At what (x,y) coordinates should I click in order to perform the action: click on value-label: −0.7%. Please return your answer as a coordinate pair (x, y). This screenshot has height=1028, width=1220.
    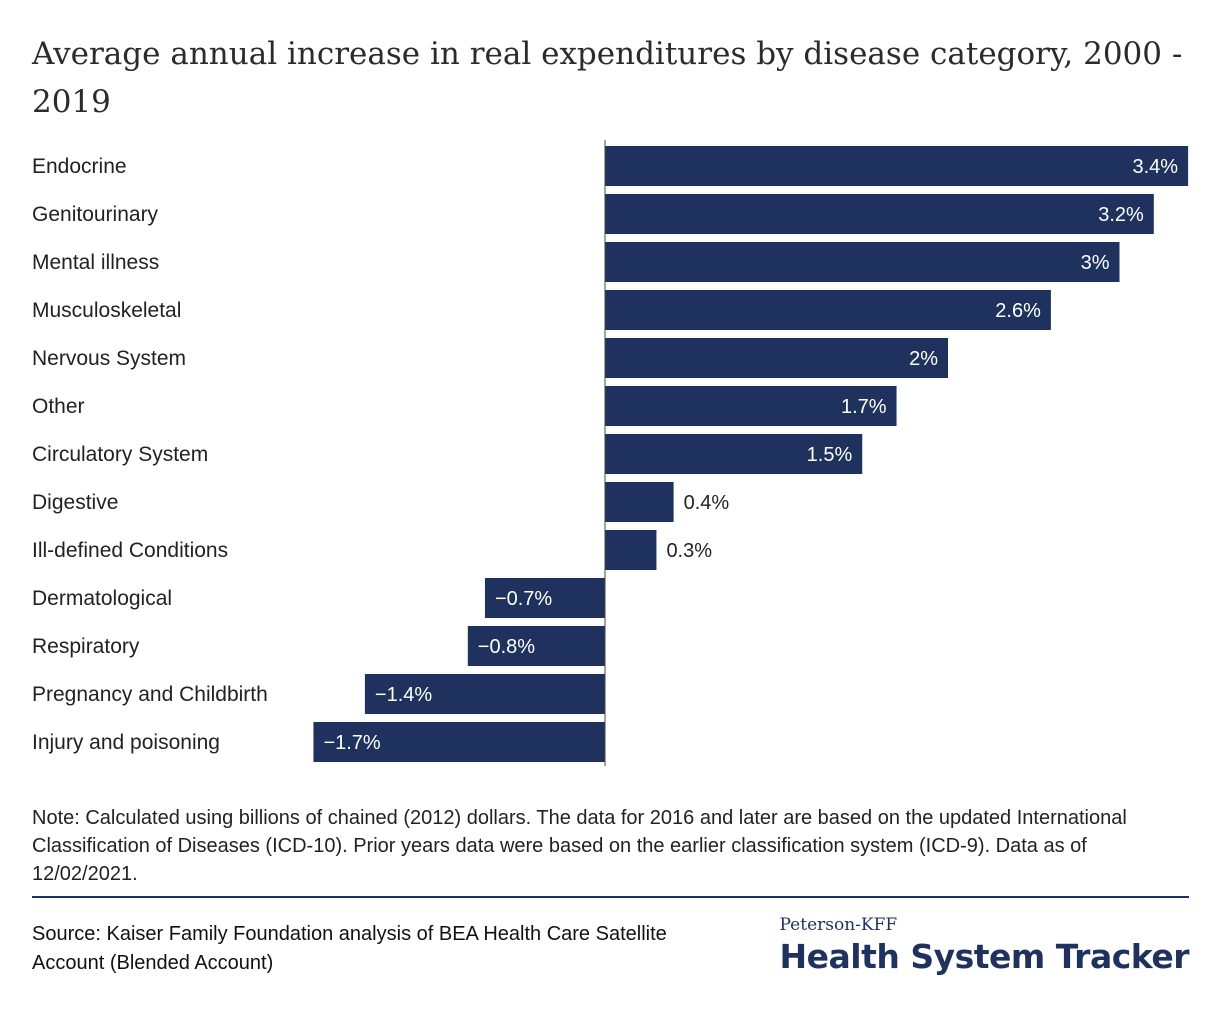
    Looking at the image, I should click on (523, 599).